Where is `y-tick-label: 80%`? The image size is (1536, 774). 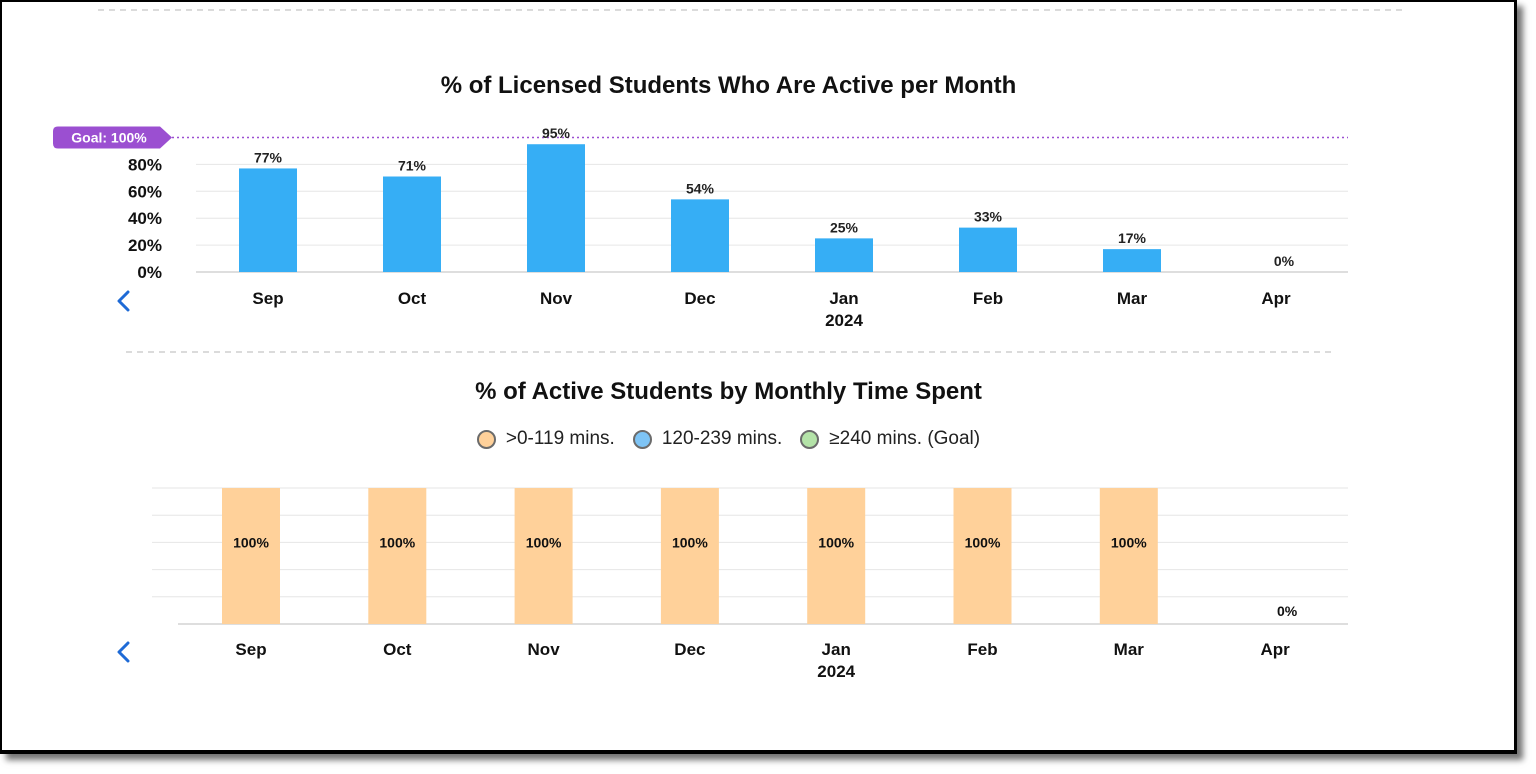
y-tick-label: 80% is located at coordinates (145, 164).